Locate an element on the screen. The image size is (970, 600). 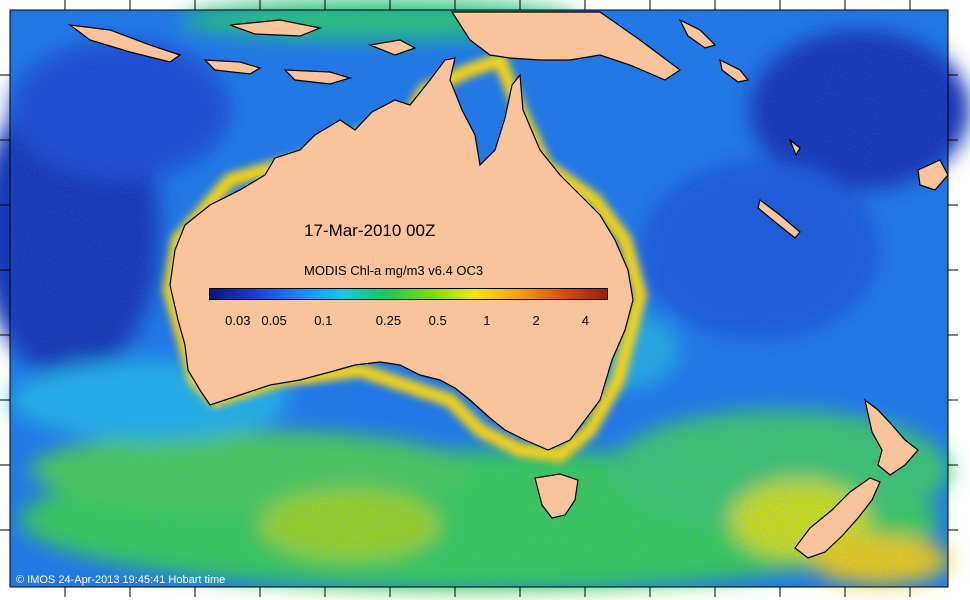
indonesia-islands is located at coordinates (242, 52).